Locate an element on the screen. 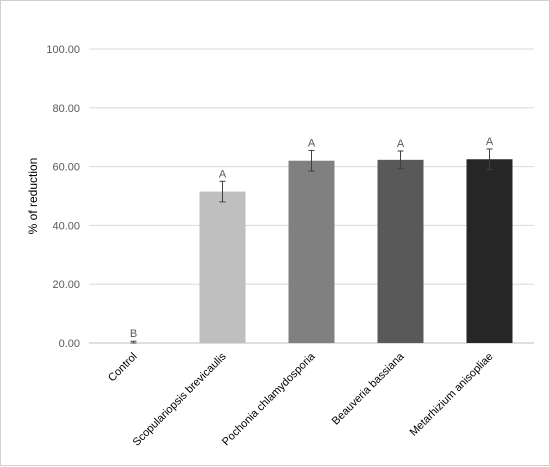  y-tick-label: 40.00 is located at coordinates (66, 226).